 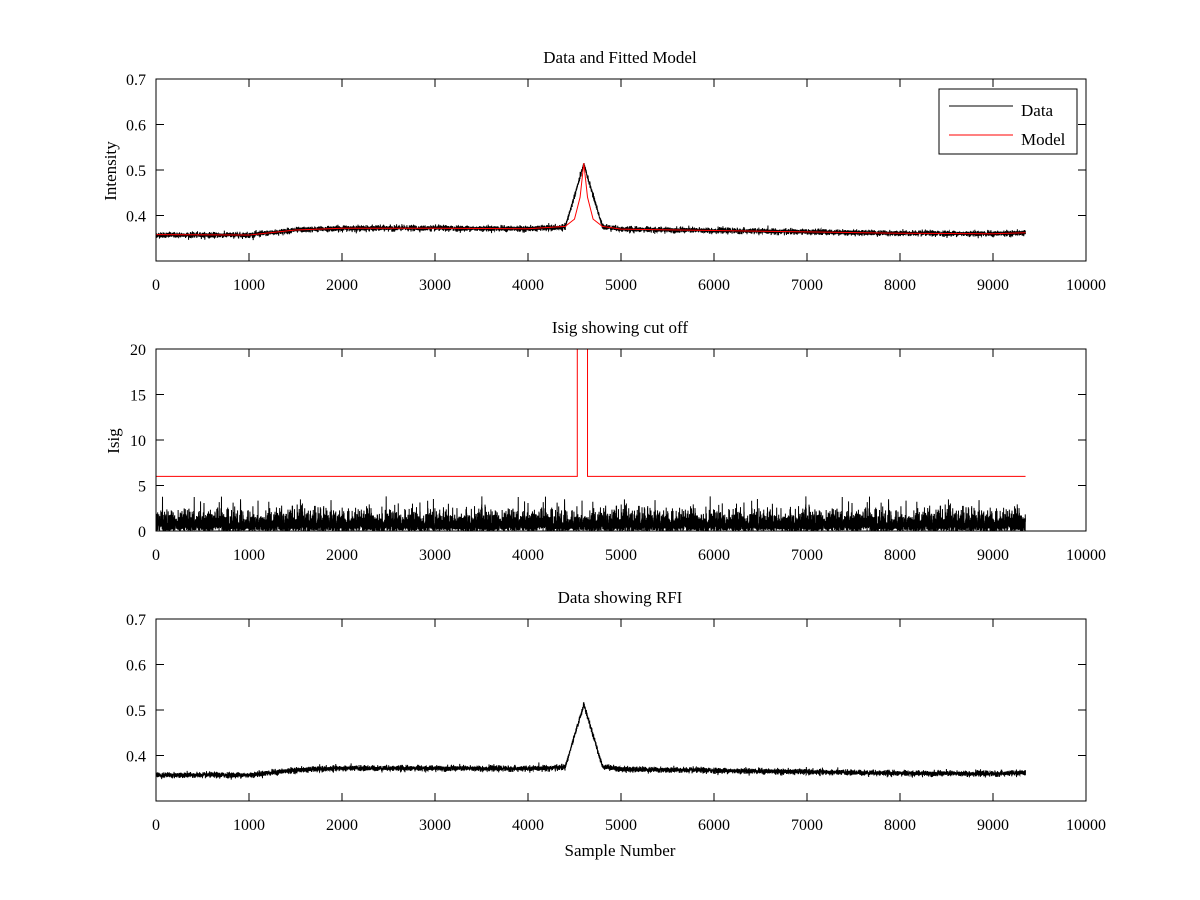 I want to click on y-tick-label: 20, so click(x=138, y=350).